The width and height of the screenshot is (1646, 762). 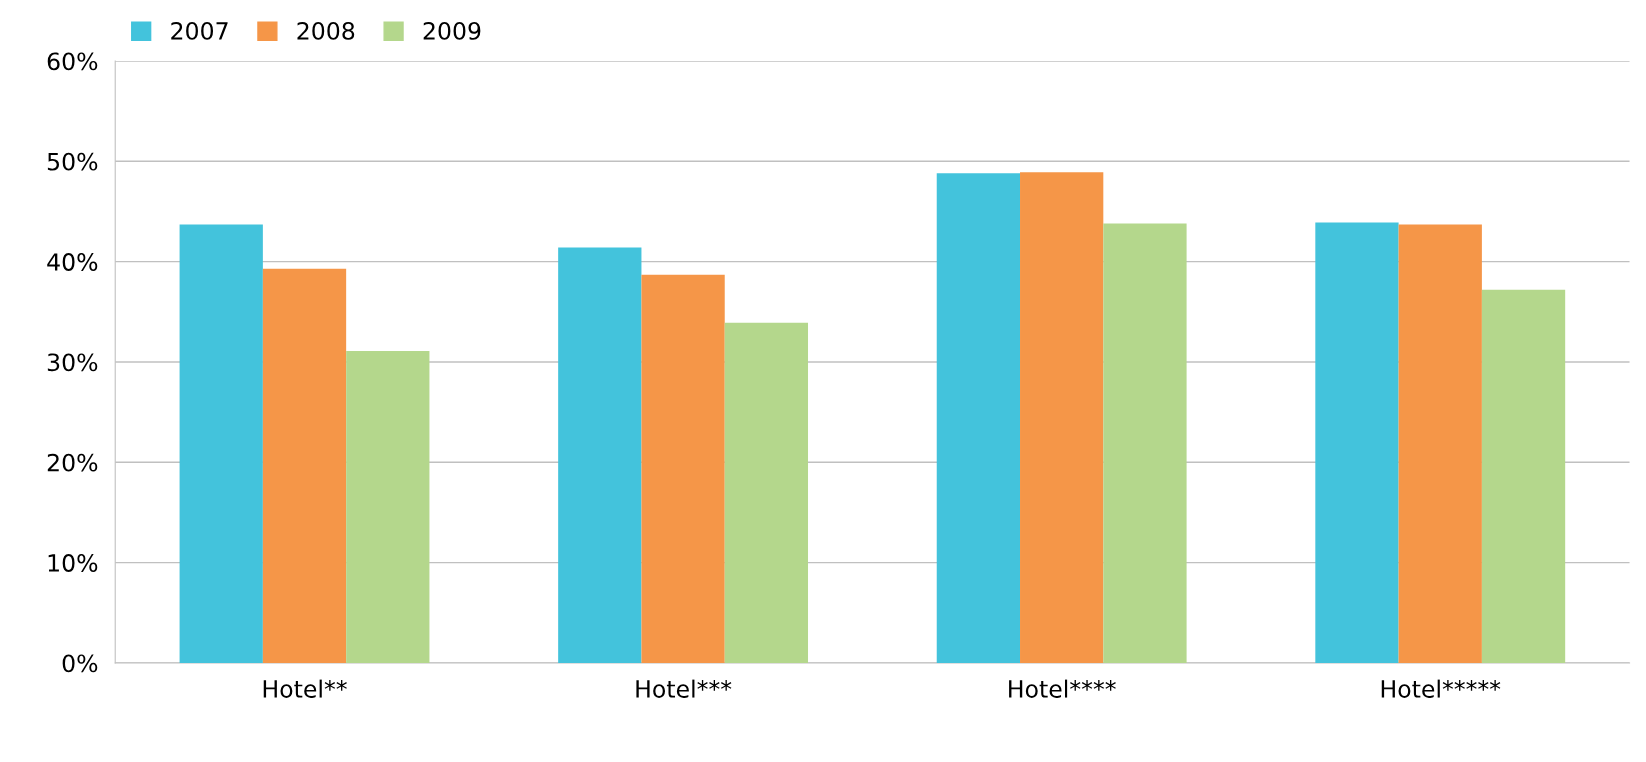 What do you see at coordinates (72, 362) in the screenshot?
I see `y-tick-label: 30%` at bounding box center [72, 362].